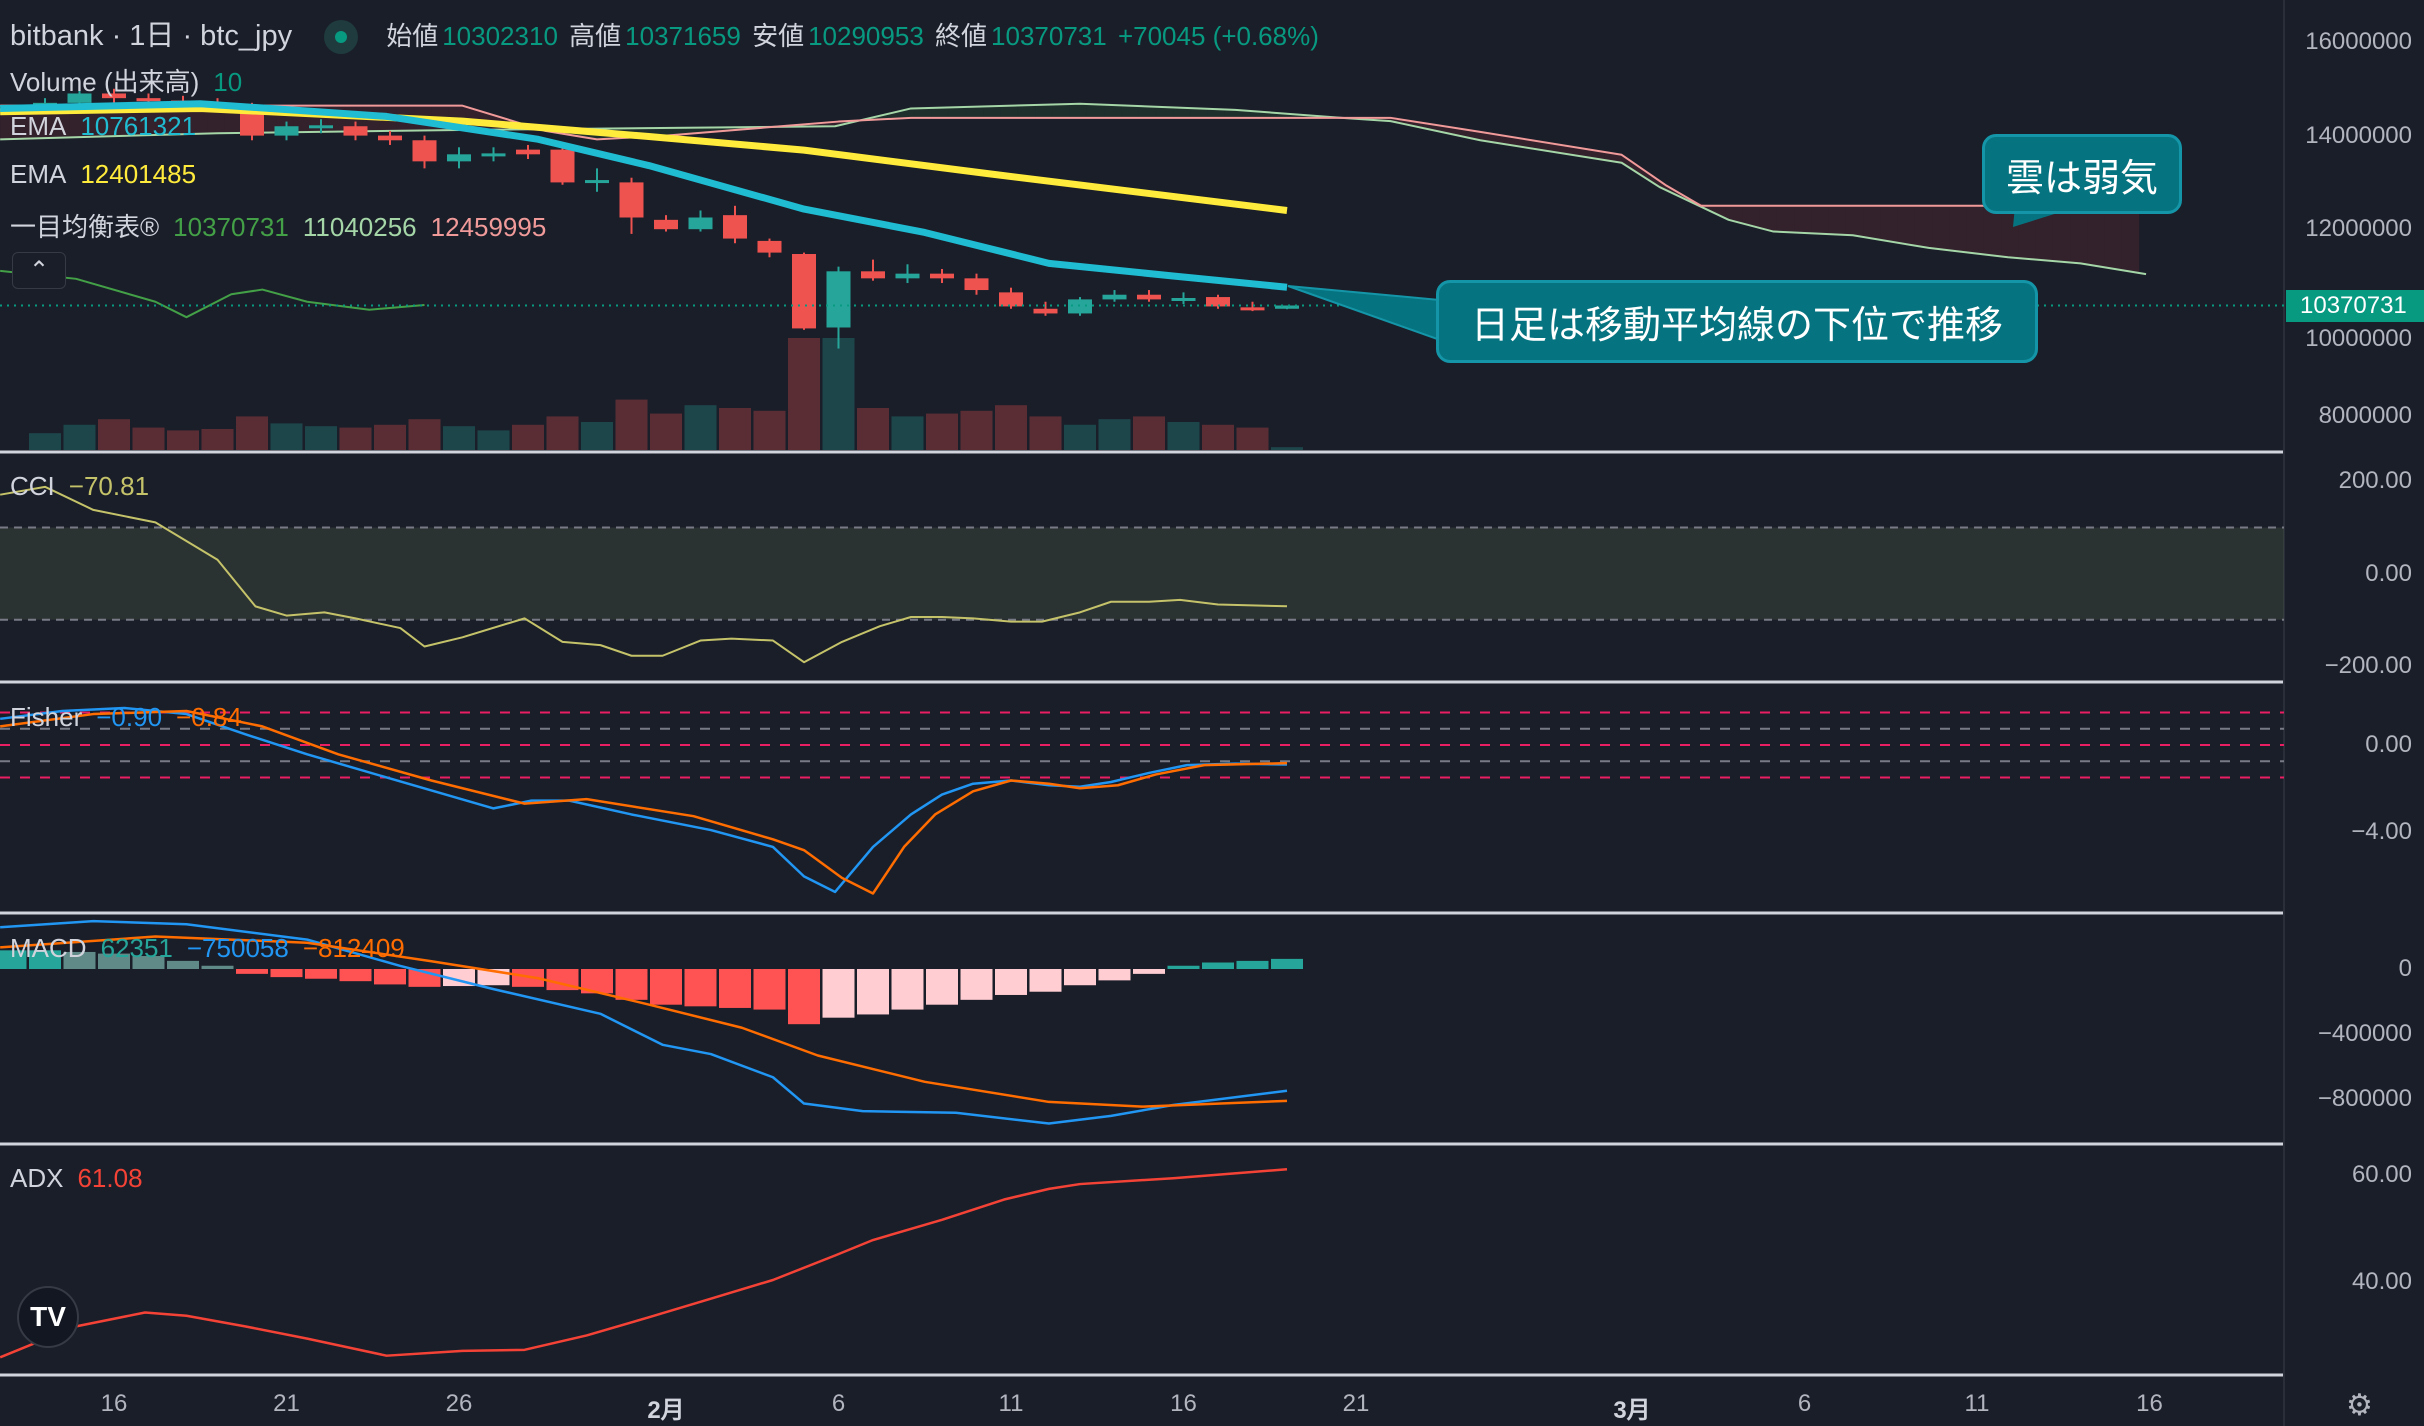 The height and width of the screenshot is (1426, 2424). Describe the element at coordinates (237, 948) in the screenshot. I see `legend-value: −750058` at that location.